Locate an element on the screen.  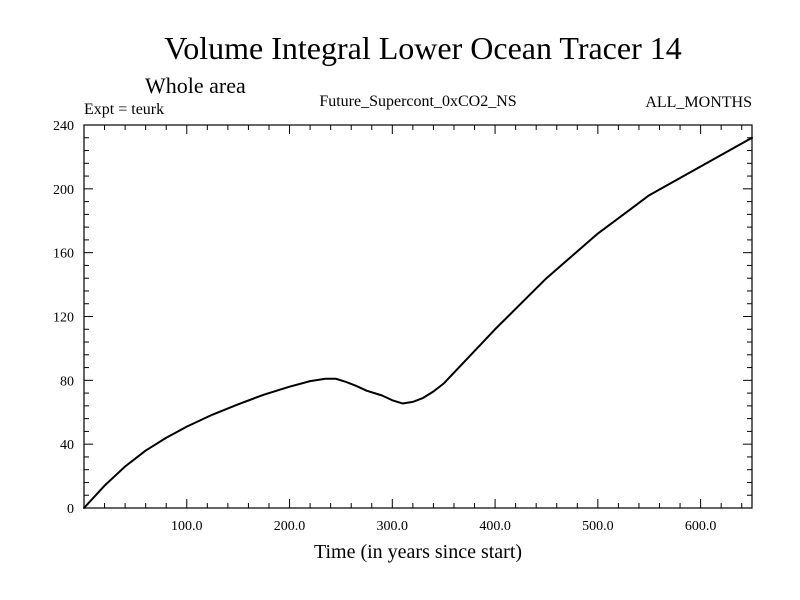
y-tick-label: 0 is located at coordinates (70, 509).